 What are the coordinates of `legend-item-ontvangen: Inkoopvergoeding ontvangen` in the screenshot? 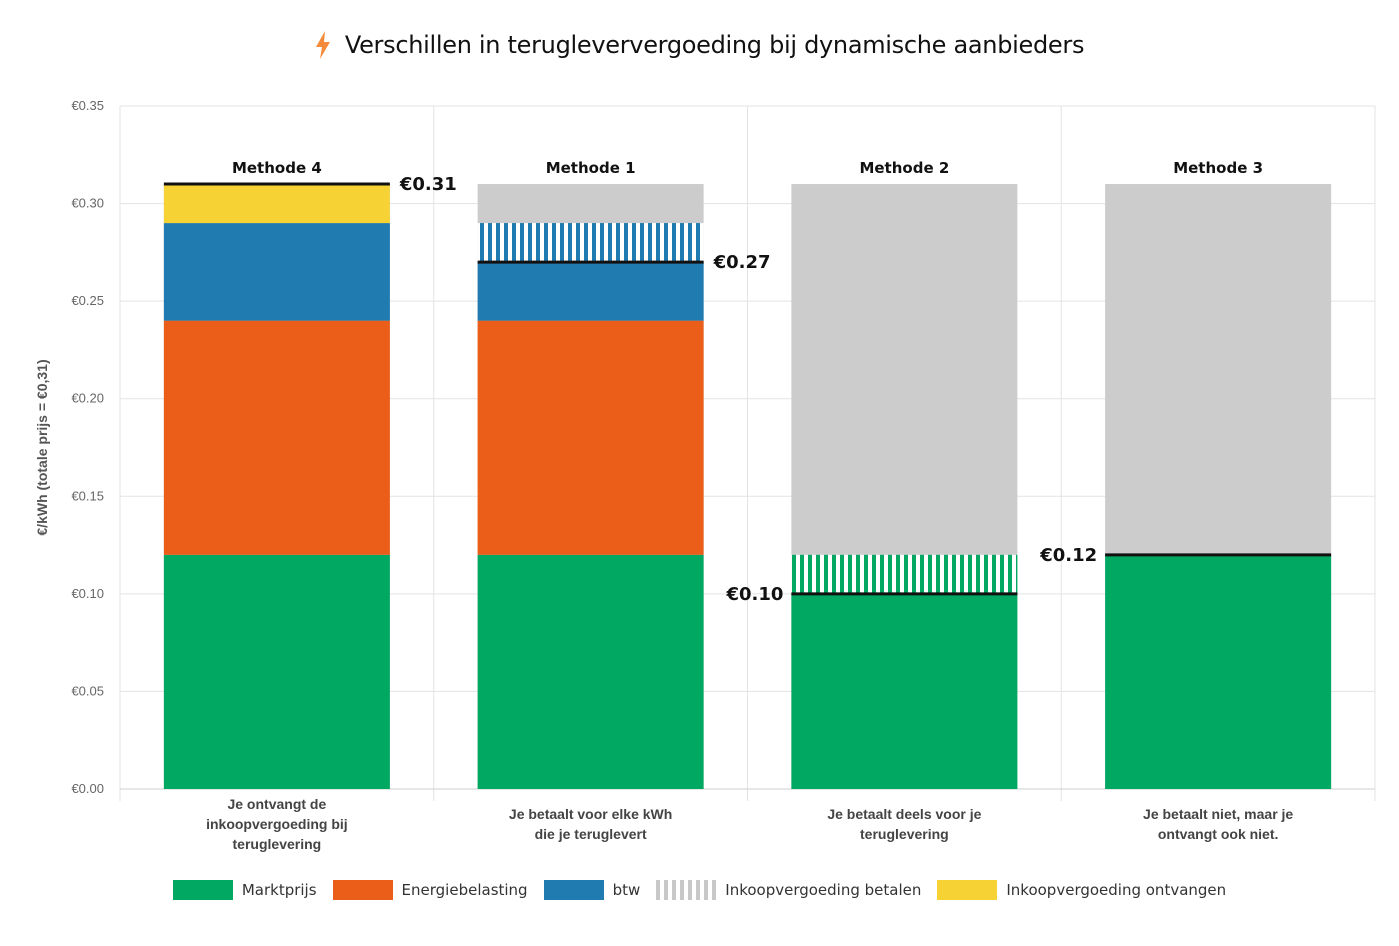 It's located at (1081, 890).